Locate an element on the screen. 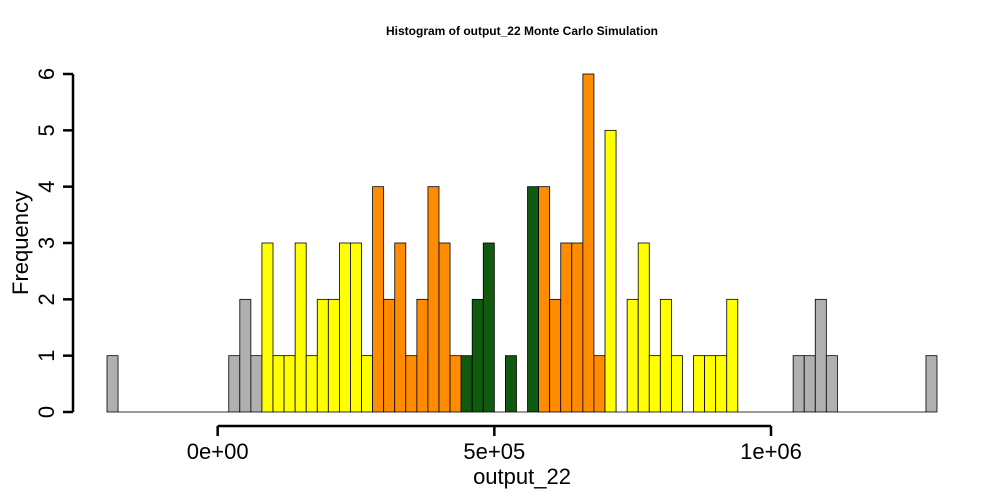 The width and height of the screenshot is (1000, 500). y-tick-label: 0 is located at coordinates (46, 412).